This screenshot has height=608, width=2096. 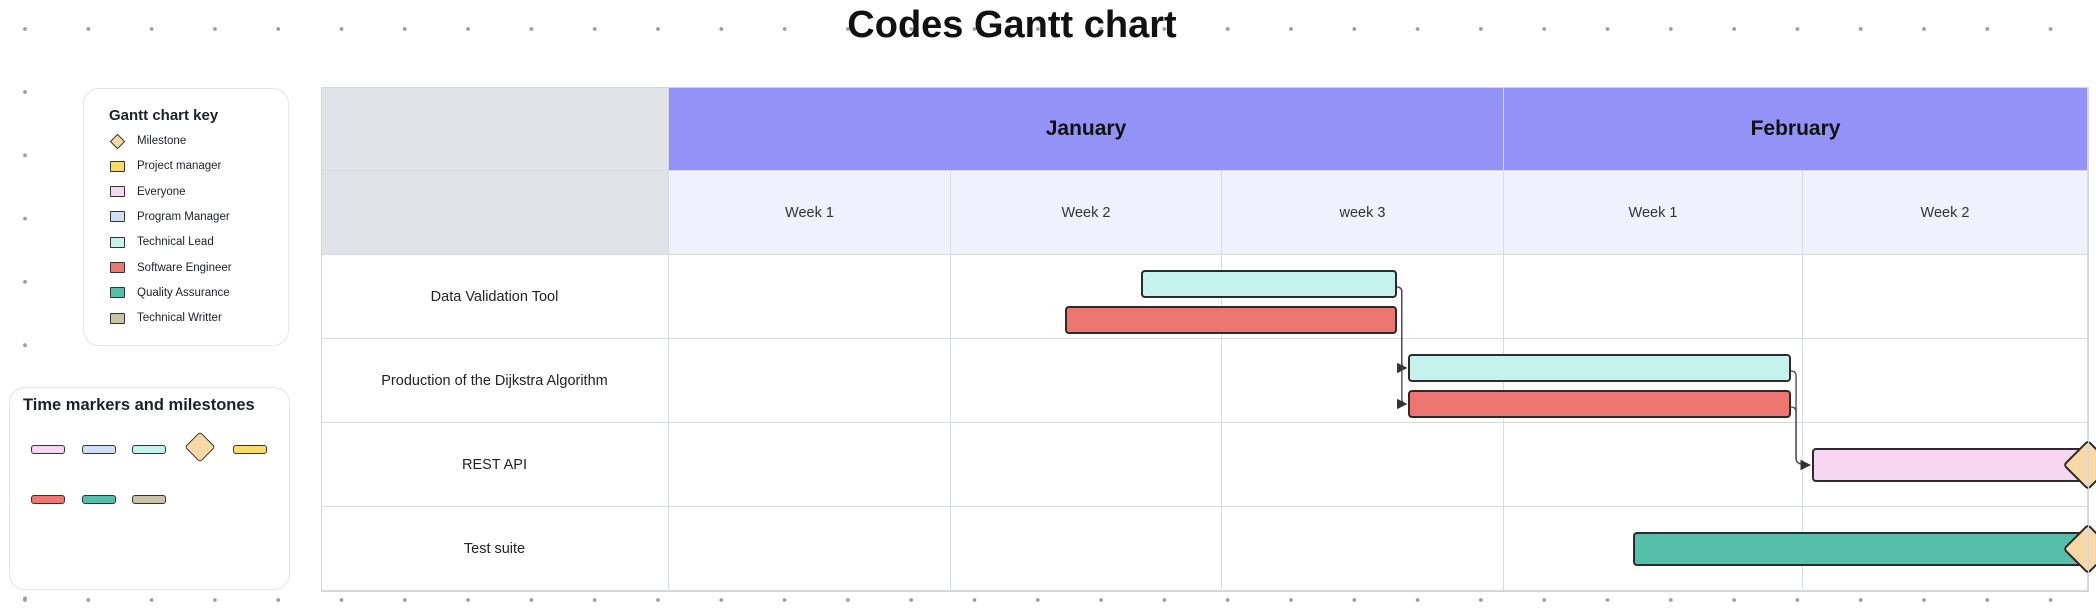 I want to click on key-item-label: Software Engineer, so click(x=184, y=267).